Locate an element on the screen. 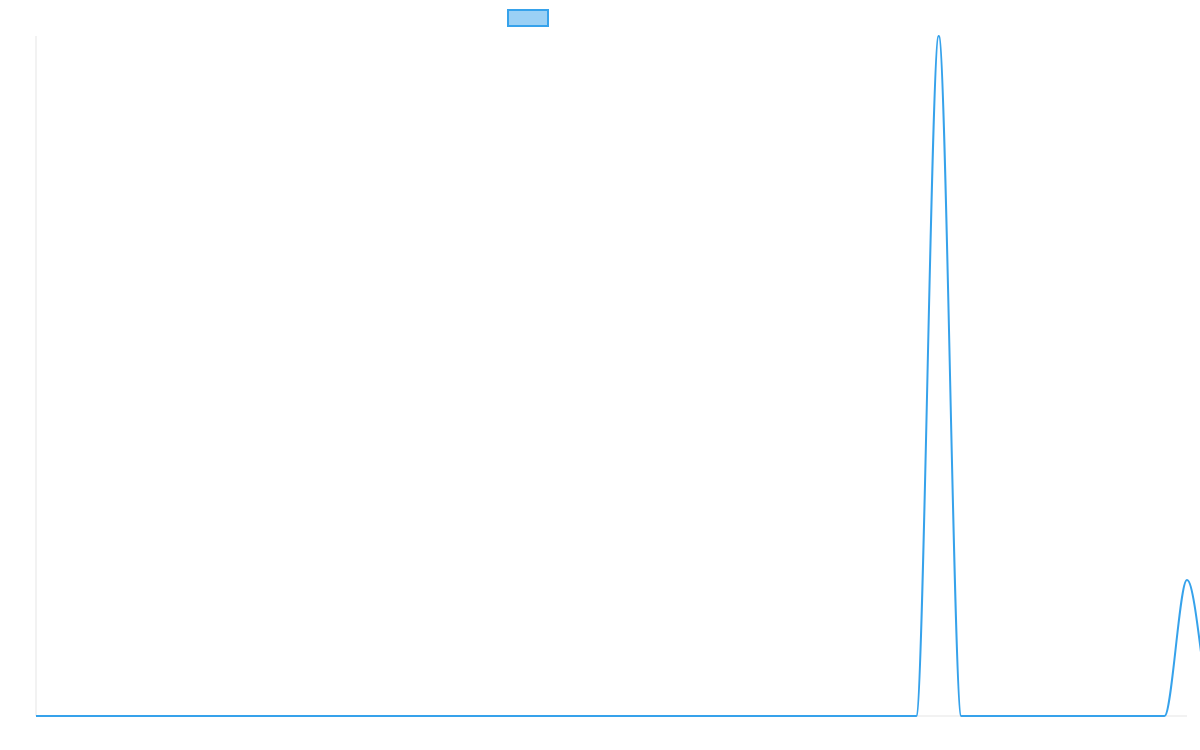 Image resolution: width=1200 pixels, height=750 pixels. legend is located at coordinates (528, 18).